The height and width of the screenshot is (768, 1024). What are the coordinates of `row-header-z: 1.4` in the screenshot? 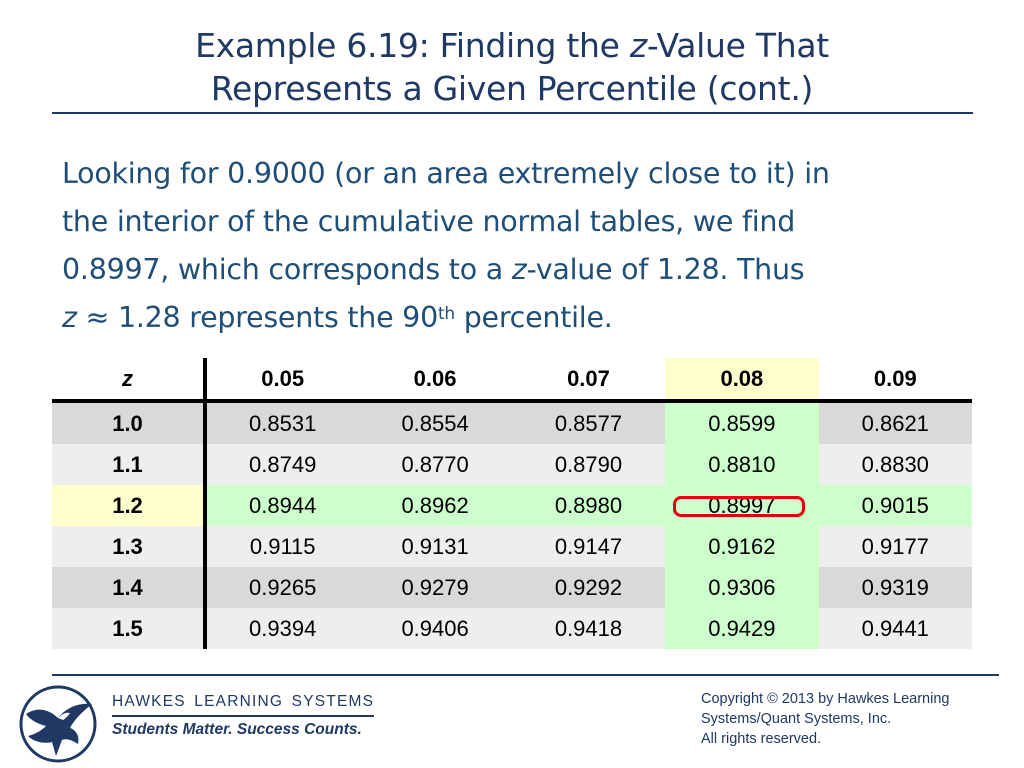 It's located at (129, 587).